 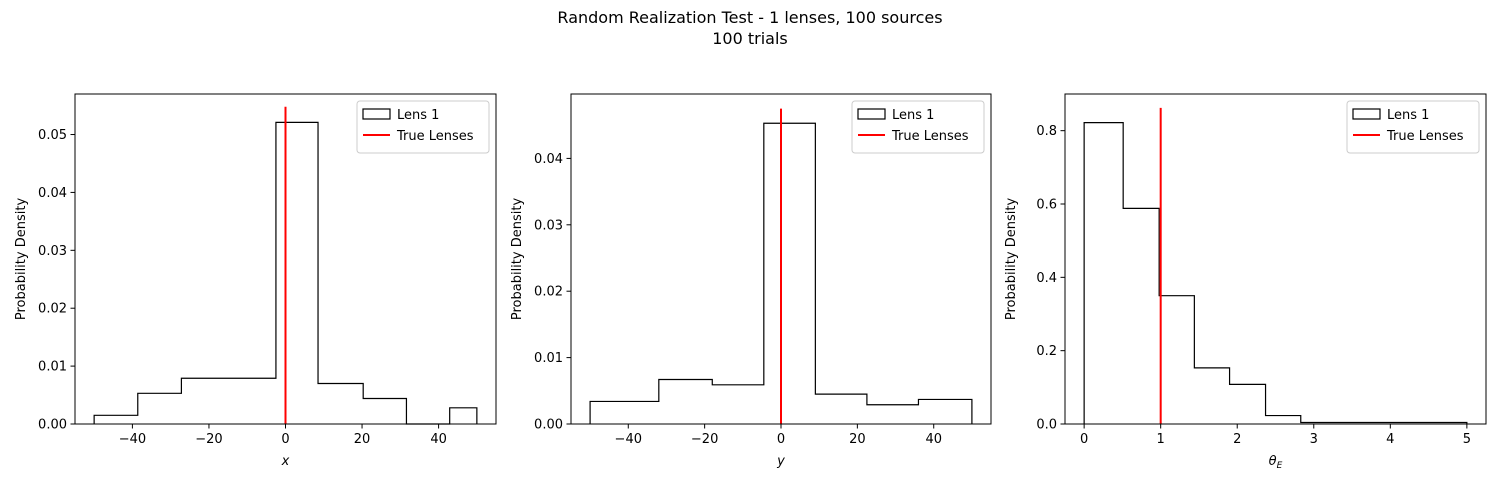 What do you see at coordinates (1314, 439) in the screenshot?
I see `x-tick-label: 3` at bounding box center [1314, 439].